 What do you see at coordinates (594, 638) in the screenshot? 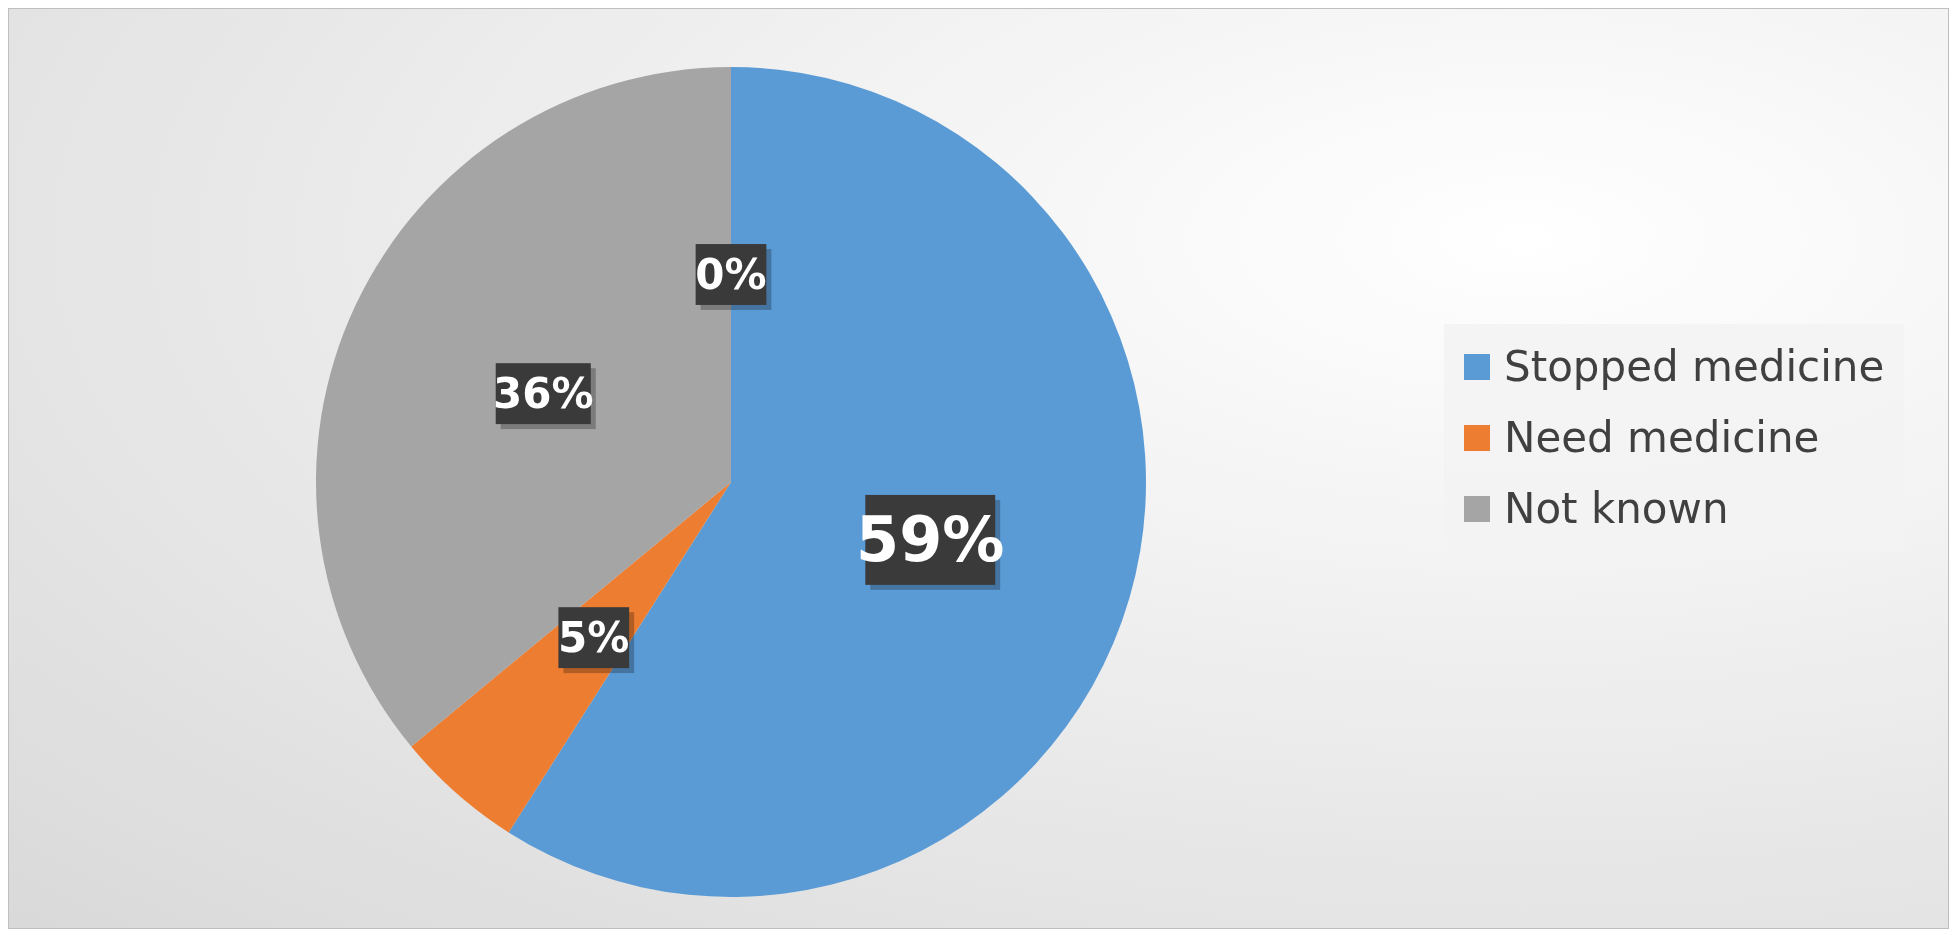
I see `data-label: 5%` at bounding box center [594, 638].